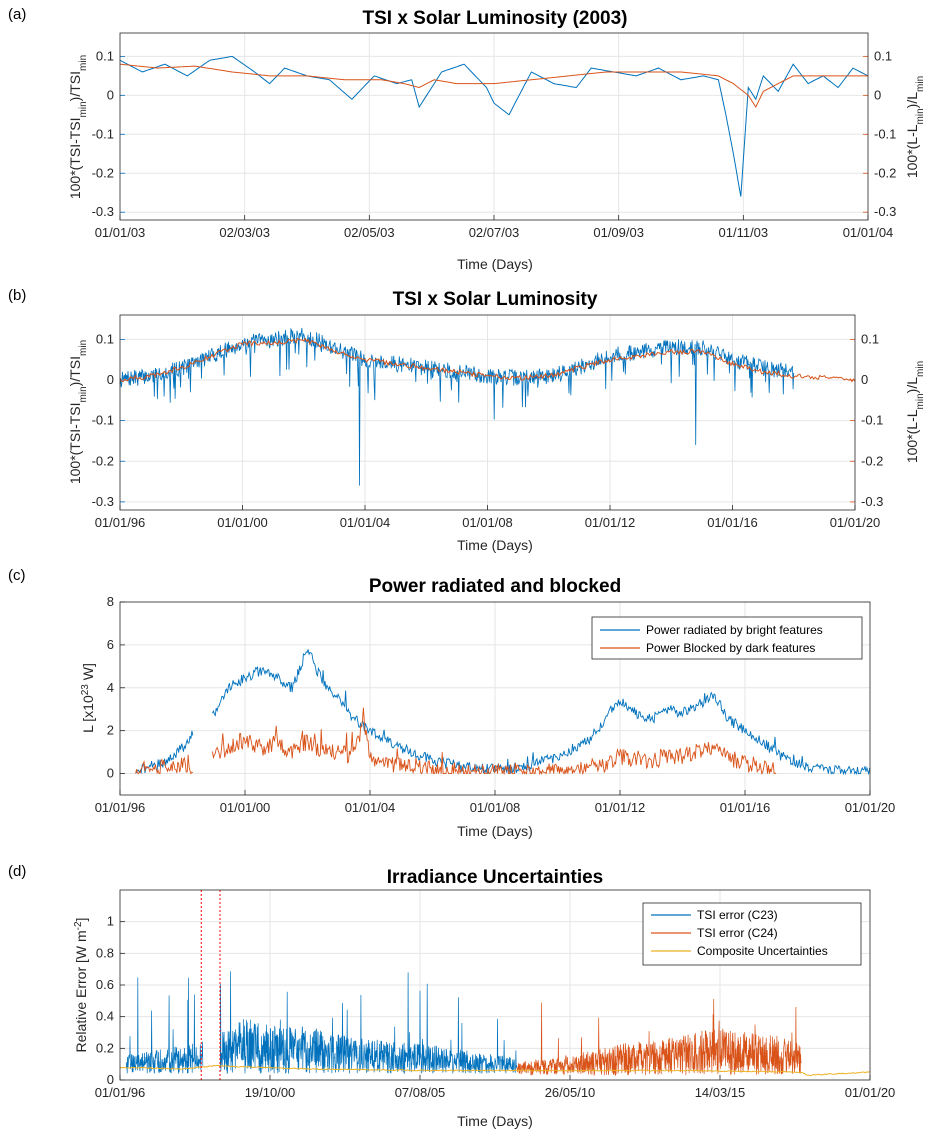 This screenshot has height=1131, width=935. I want to click on panel-label-b: (b), so click(17, 295).